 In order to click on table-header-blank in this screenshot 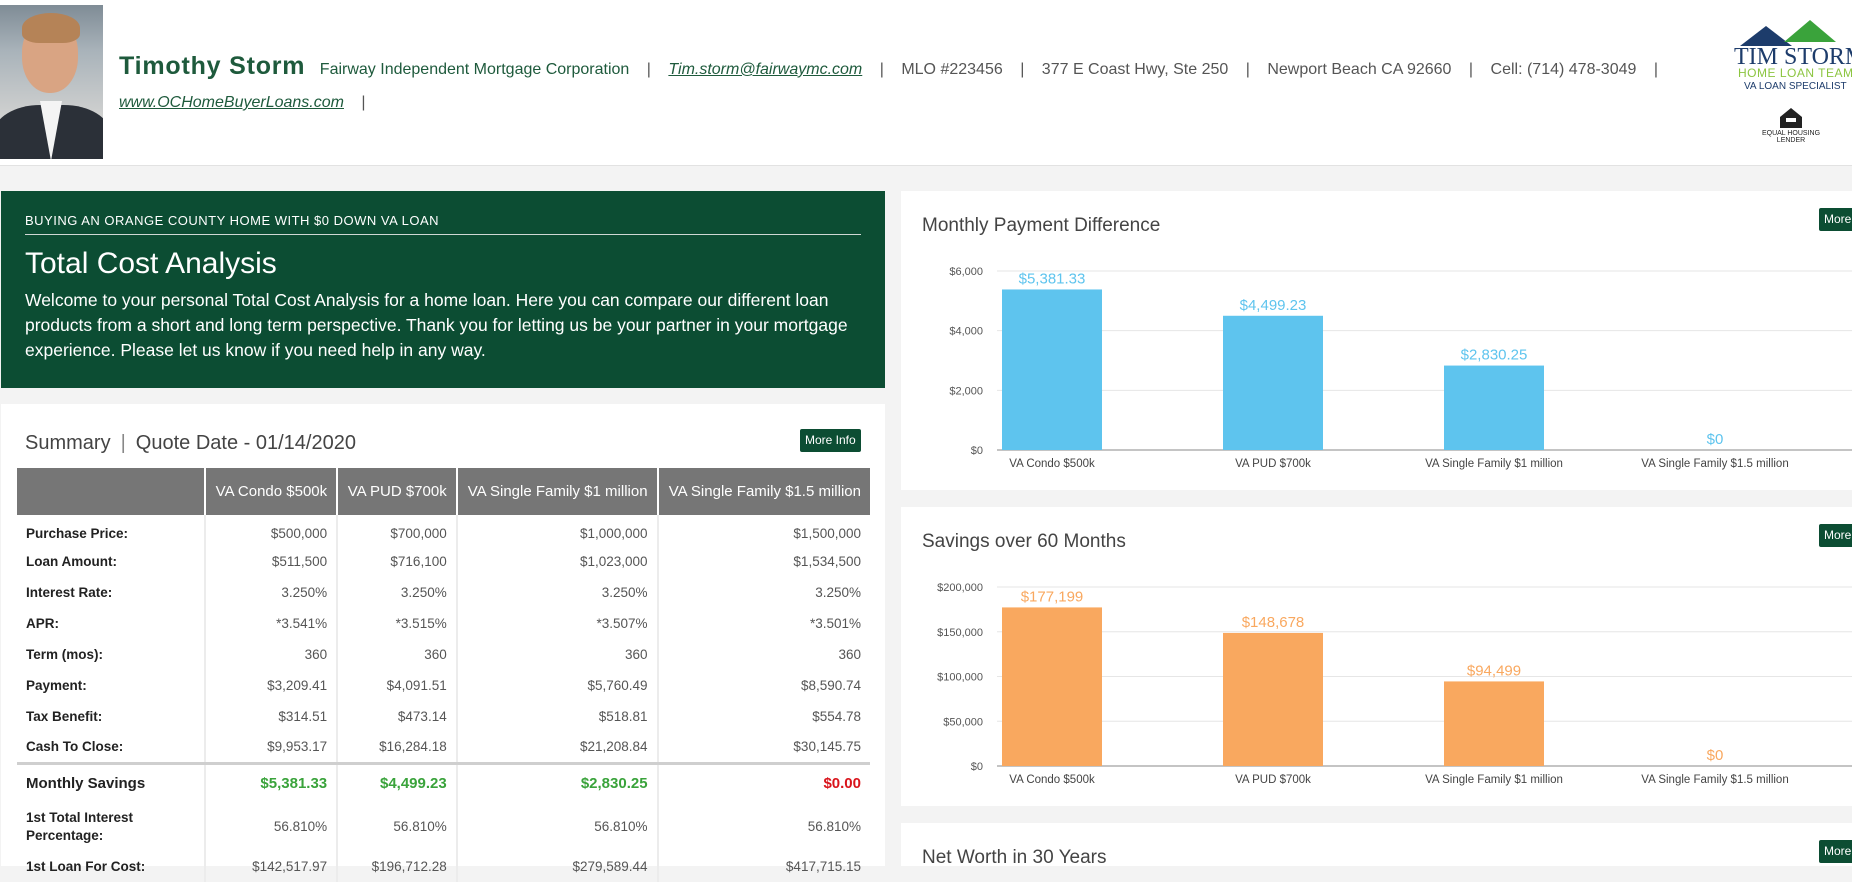, I will do `click(111, 491)`.